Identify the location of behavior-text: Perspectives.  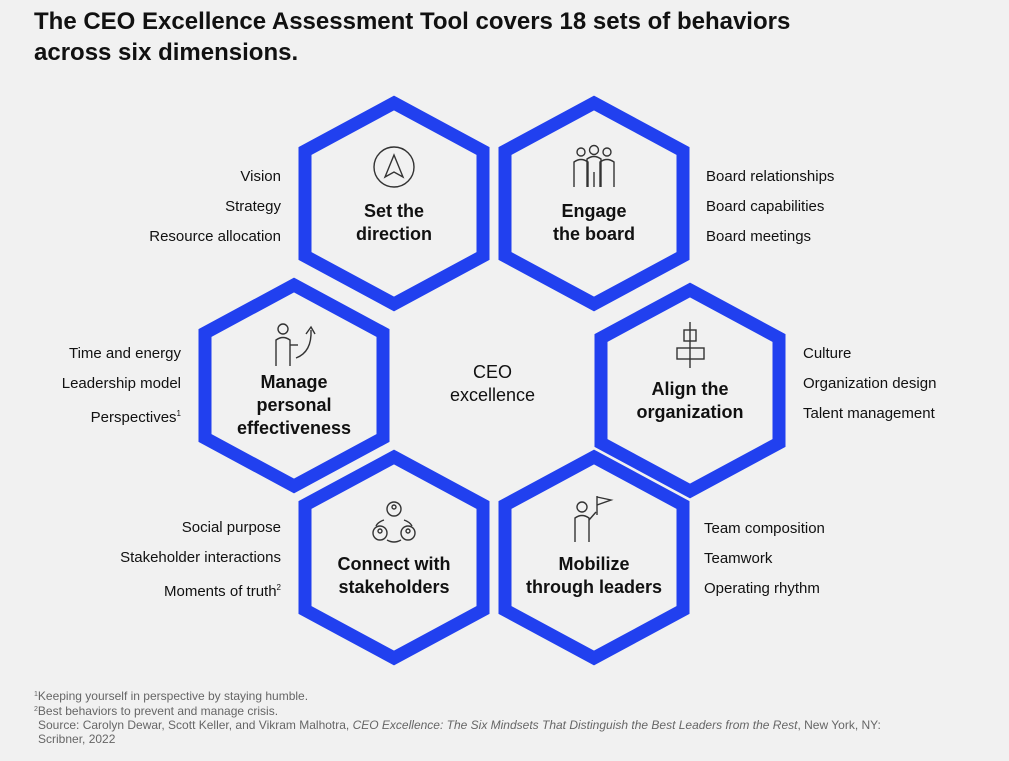
(133, 417).